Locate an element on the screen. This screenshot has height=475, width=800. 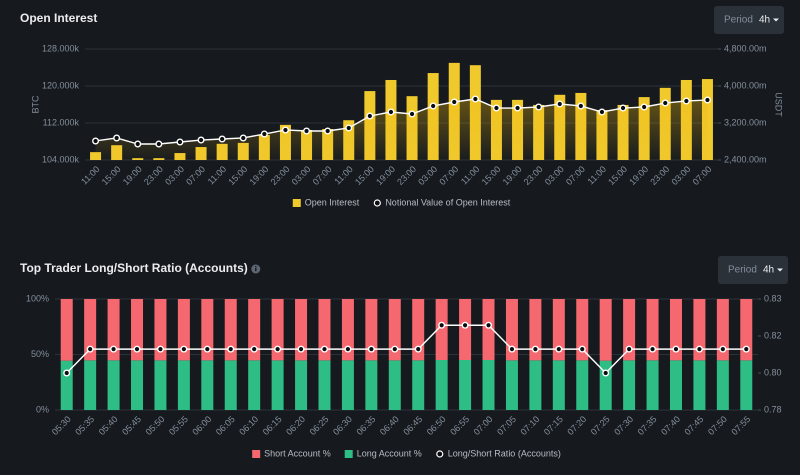
x-tick-label: 07:15 is located at coordinates (553, 425).